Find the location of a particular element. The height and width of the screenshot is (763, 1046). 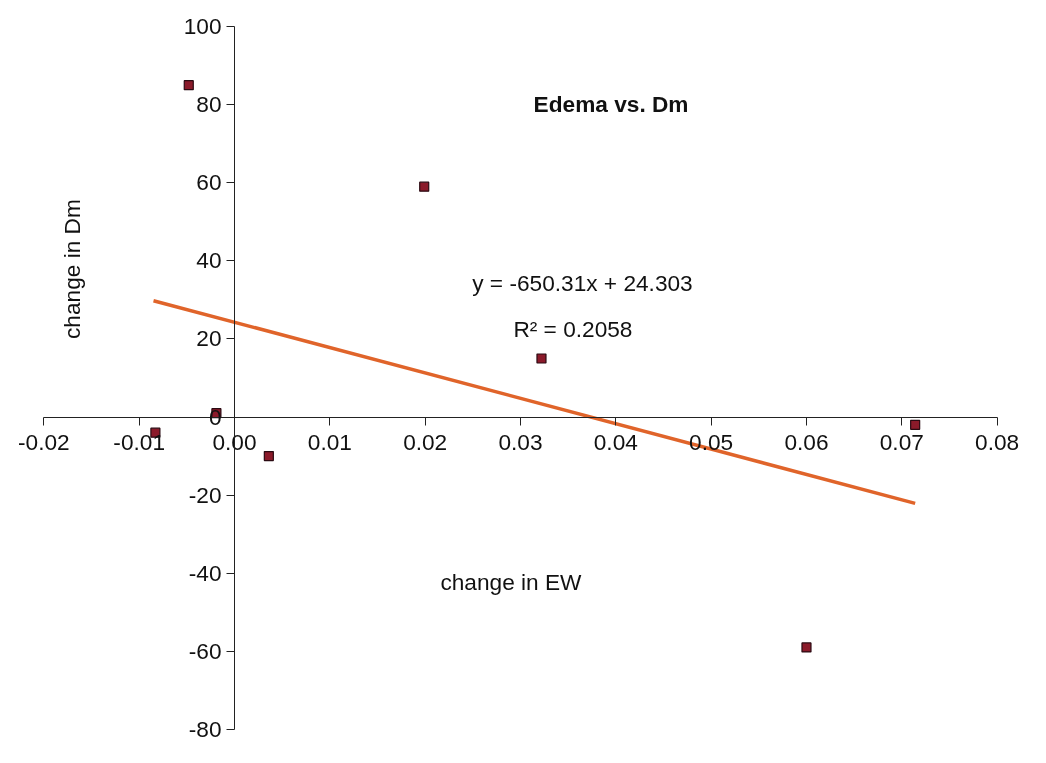

y-tick-label: -40 is located at coordinates (205, 572).